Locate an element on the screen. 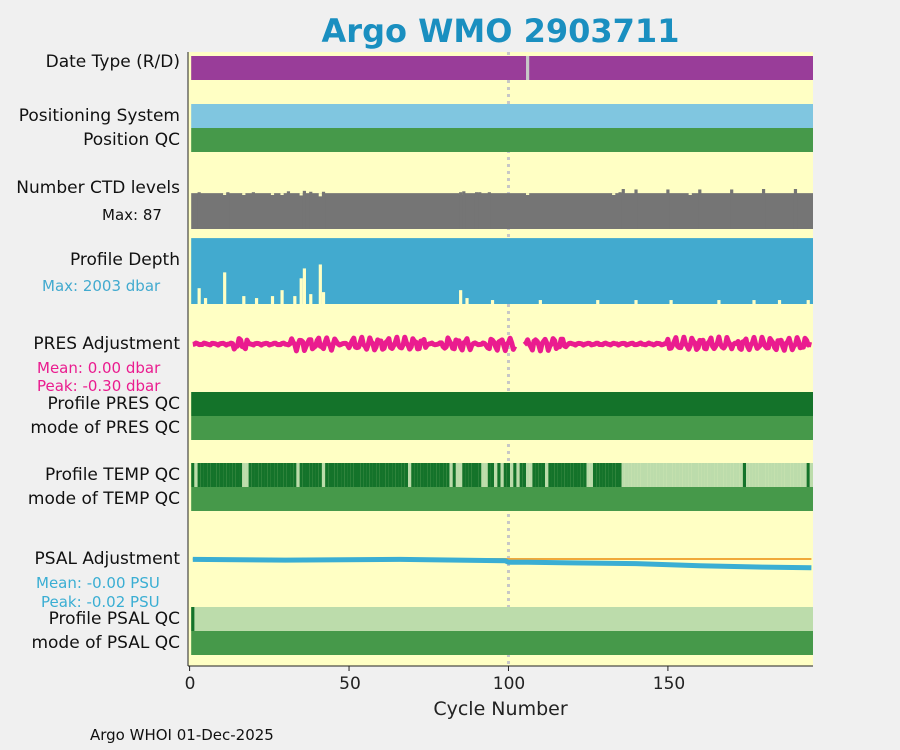 This screenshot has width=900, height=750. label-ctd-levels: Number CTD levels is located at coordinates (98, 188).